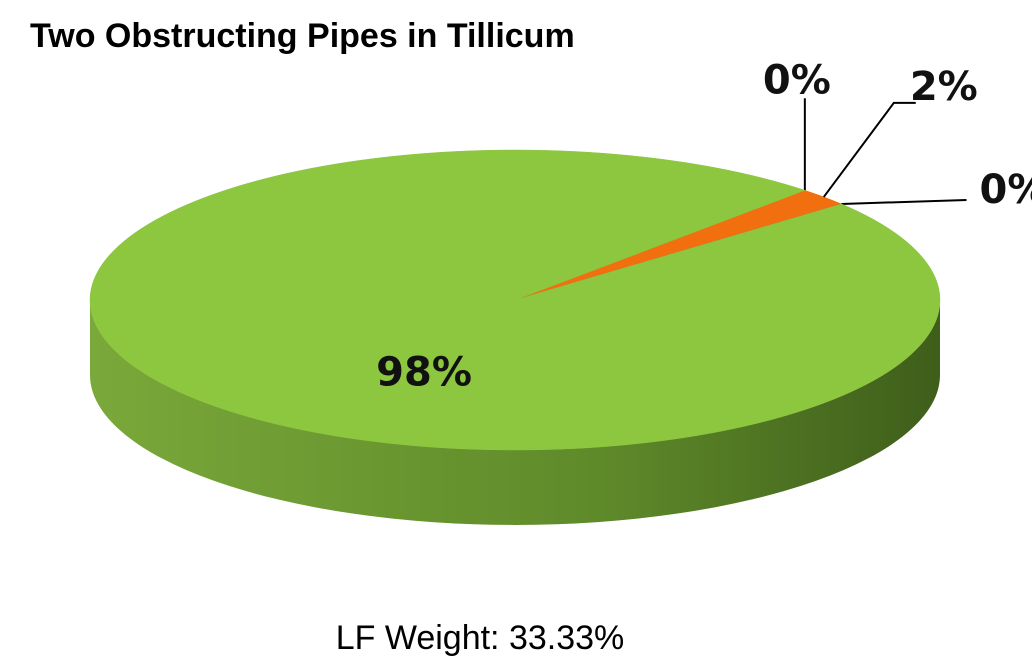  I want to click on chart-title: Two Obstructing Pipes in Tillicum, so click(302, 36).